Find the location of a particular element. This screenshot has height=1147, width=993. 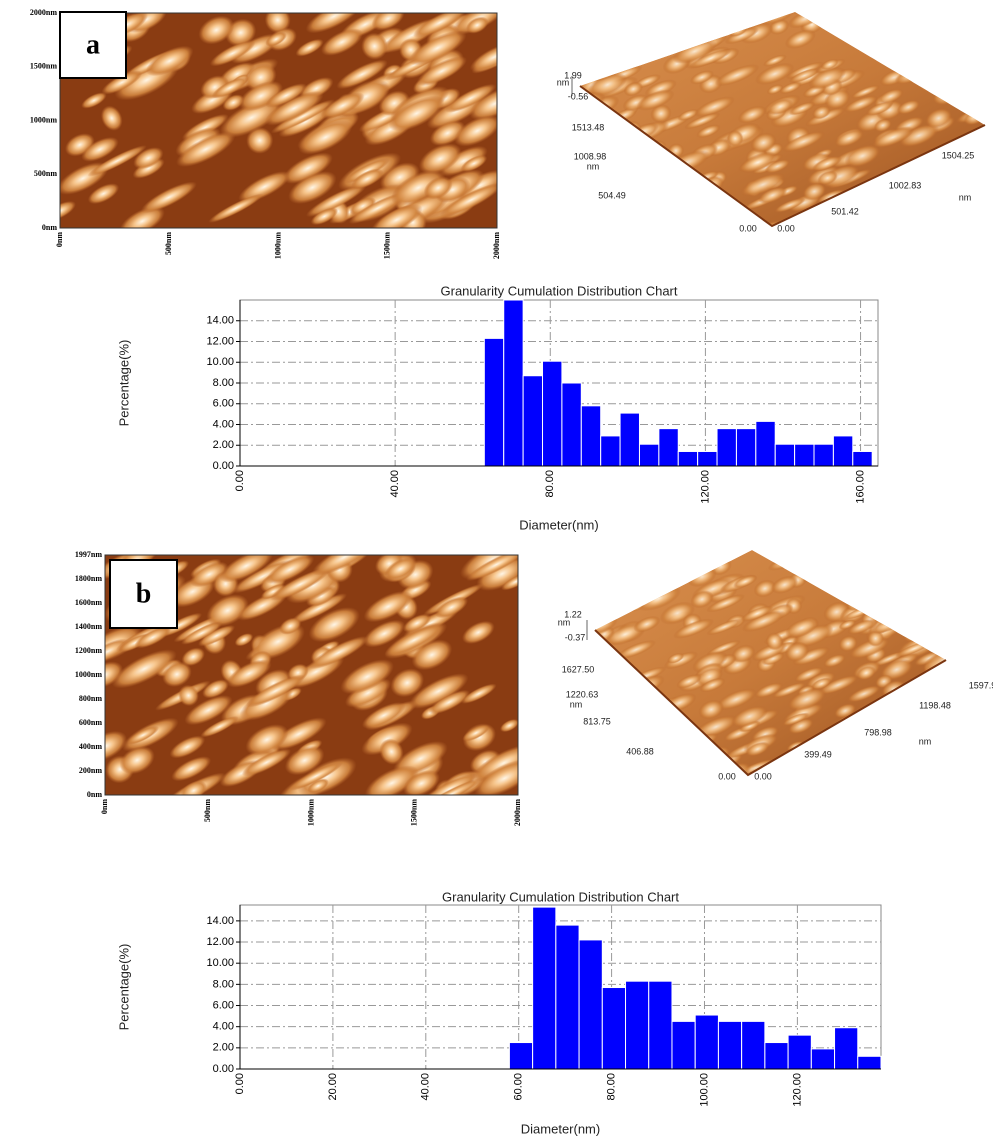

map-x-tick-label: 0nm is located at coordinates (104, 806).